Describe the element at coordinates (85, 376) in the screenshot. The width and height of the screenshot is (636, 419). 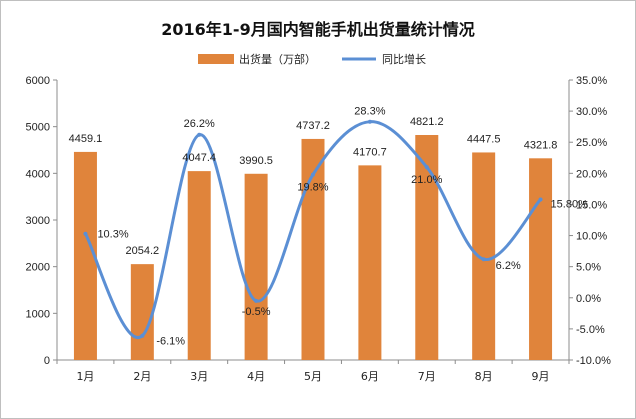
I see `x-tick-label: 1月` at that location.